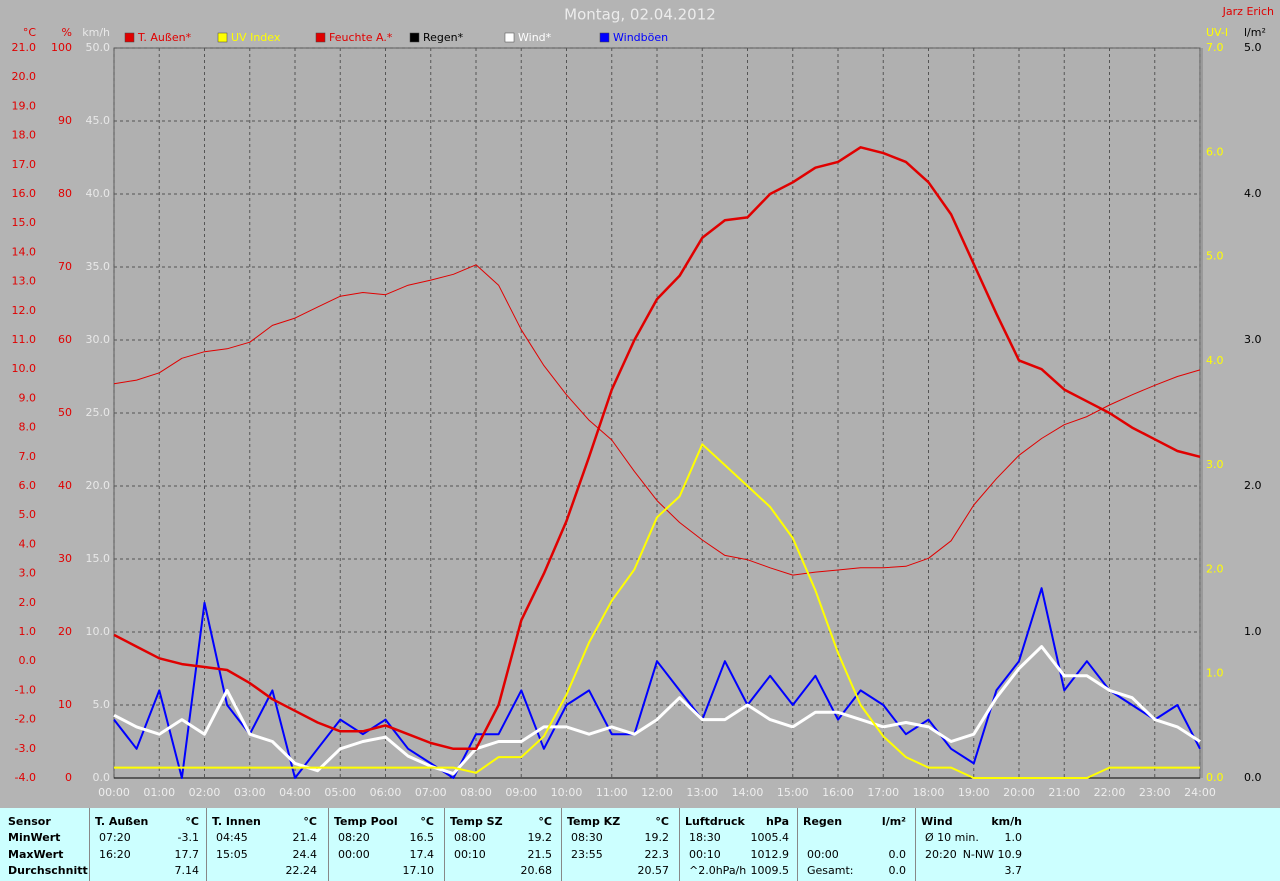 The image size is (1280, 881). I want to click on y-tick-label: 25.0, so click(98, 412).